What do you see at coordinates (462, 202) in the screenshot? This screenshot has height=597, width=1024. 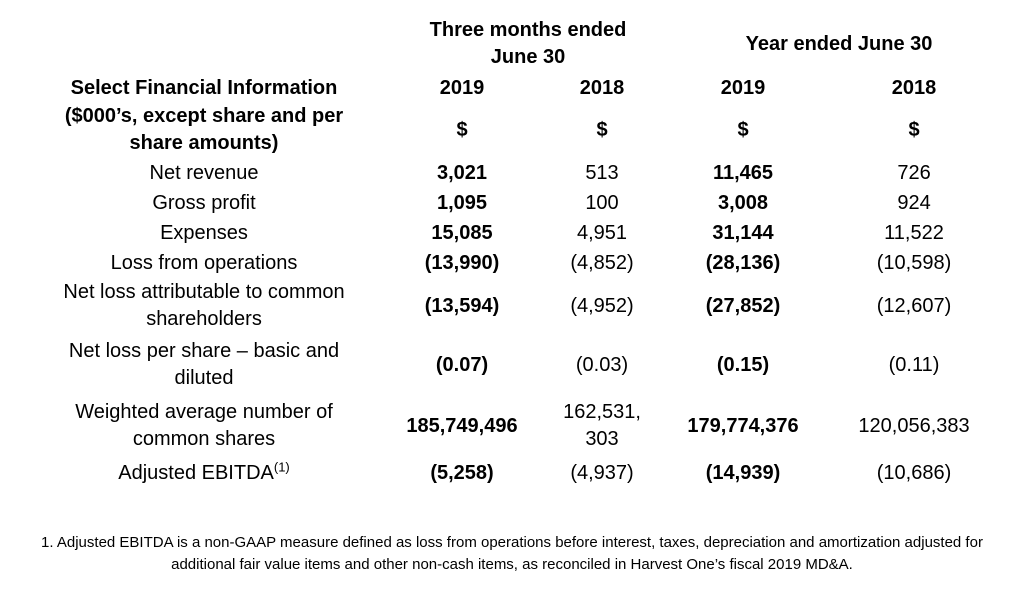 I see `cell-value: 1,095` at bounding box center [462, 202].